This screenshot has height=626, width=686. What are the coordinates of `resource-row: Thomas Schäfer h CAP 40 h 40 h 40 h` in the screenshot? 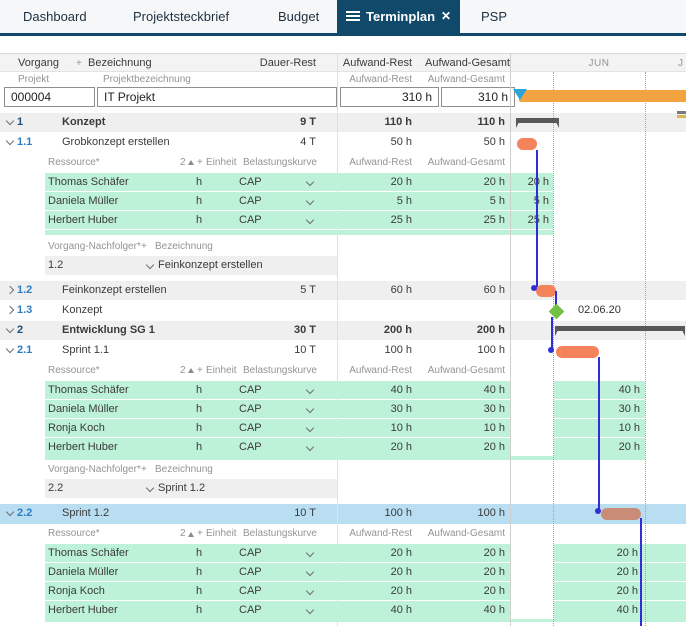 It's located at (343, 390).